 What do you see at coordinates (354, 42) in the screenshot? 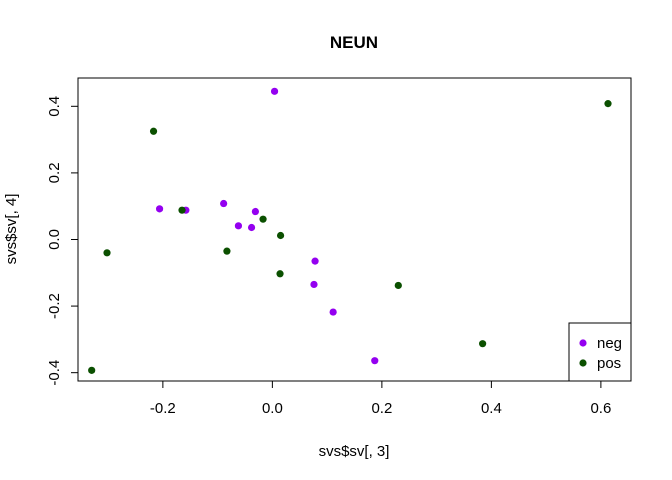
I see `chart-title: NEUN` at bounding box center [354, 42].